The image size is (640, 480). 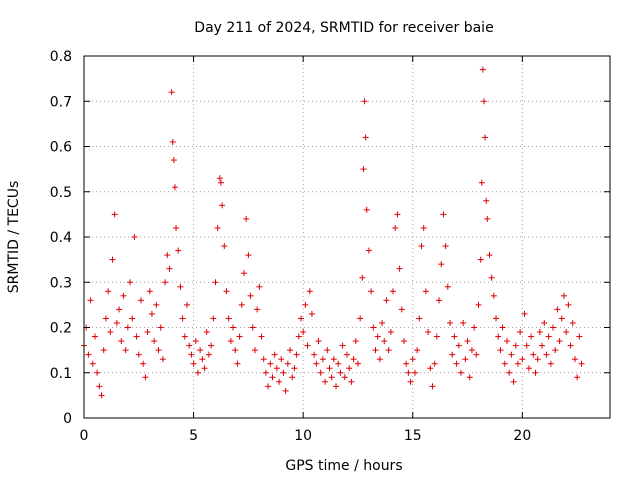 What do you see at coordinates (67, 419) in the screenshot?
I see `y-tick-label: 0` at bounding box center [67, 419].